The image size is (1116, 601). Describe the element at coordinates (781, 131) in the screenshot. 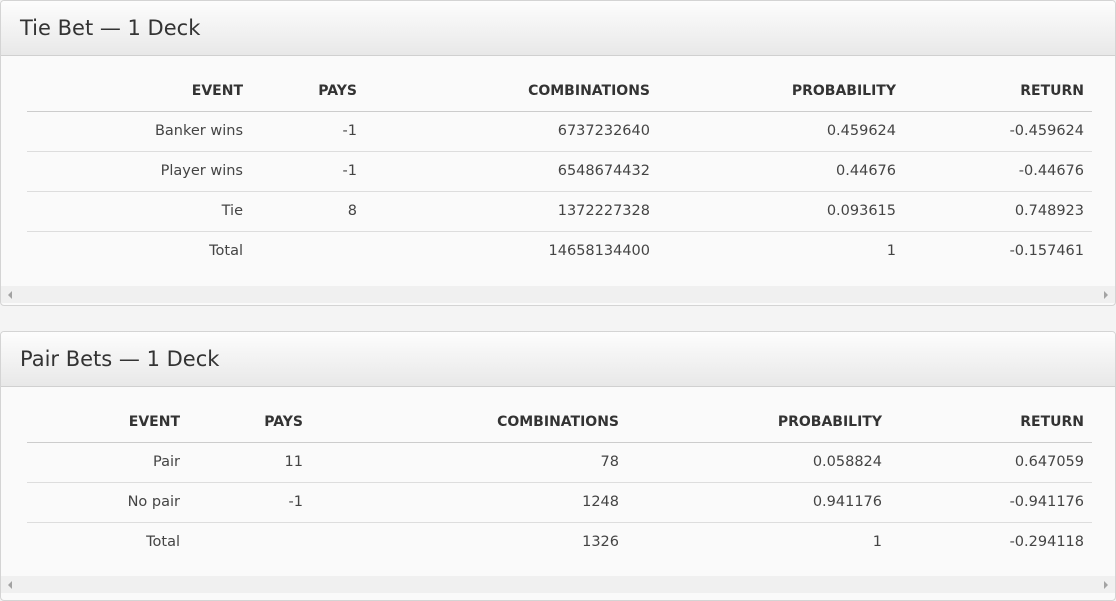

I see `cell-probability: 0.459624` at that location.